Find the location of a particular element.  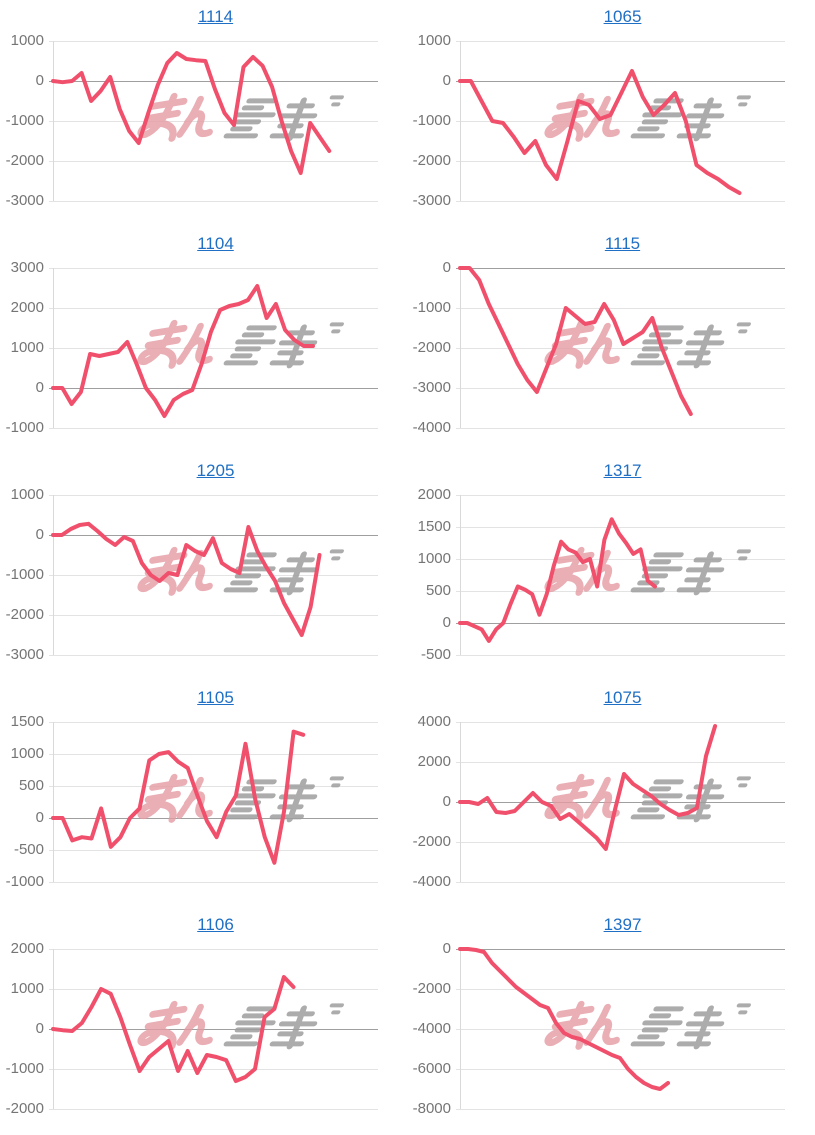

y-axis-labels: 0 -1000 -2000 -3000 -4000 is located at coordinates (429, 348).